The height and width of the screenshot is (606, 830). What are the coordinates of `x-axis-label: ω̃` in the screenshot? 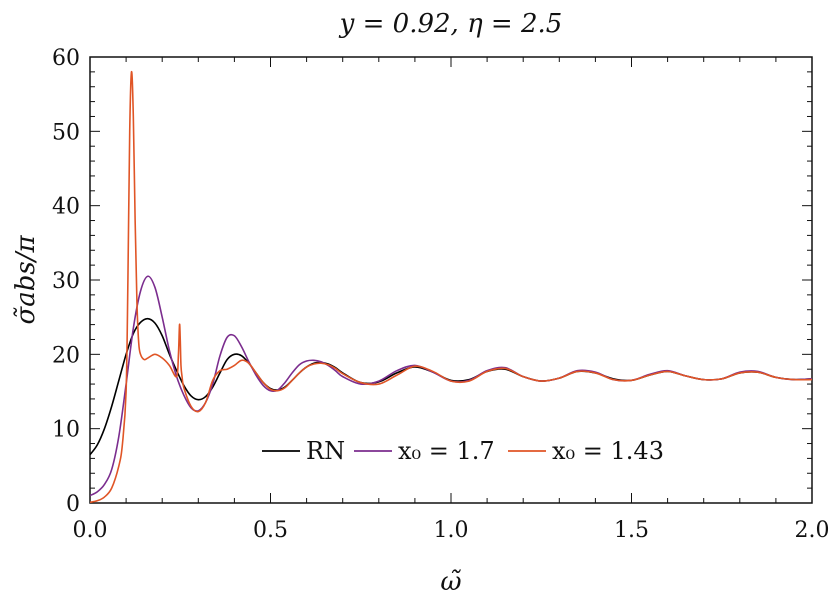 It's located at (450, 582).